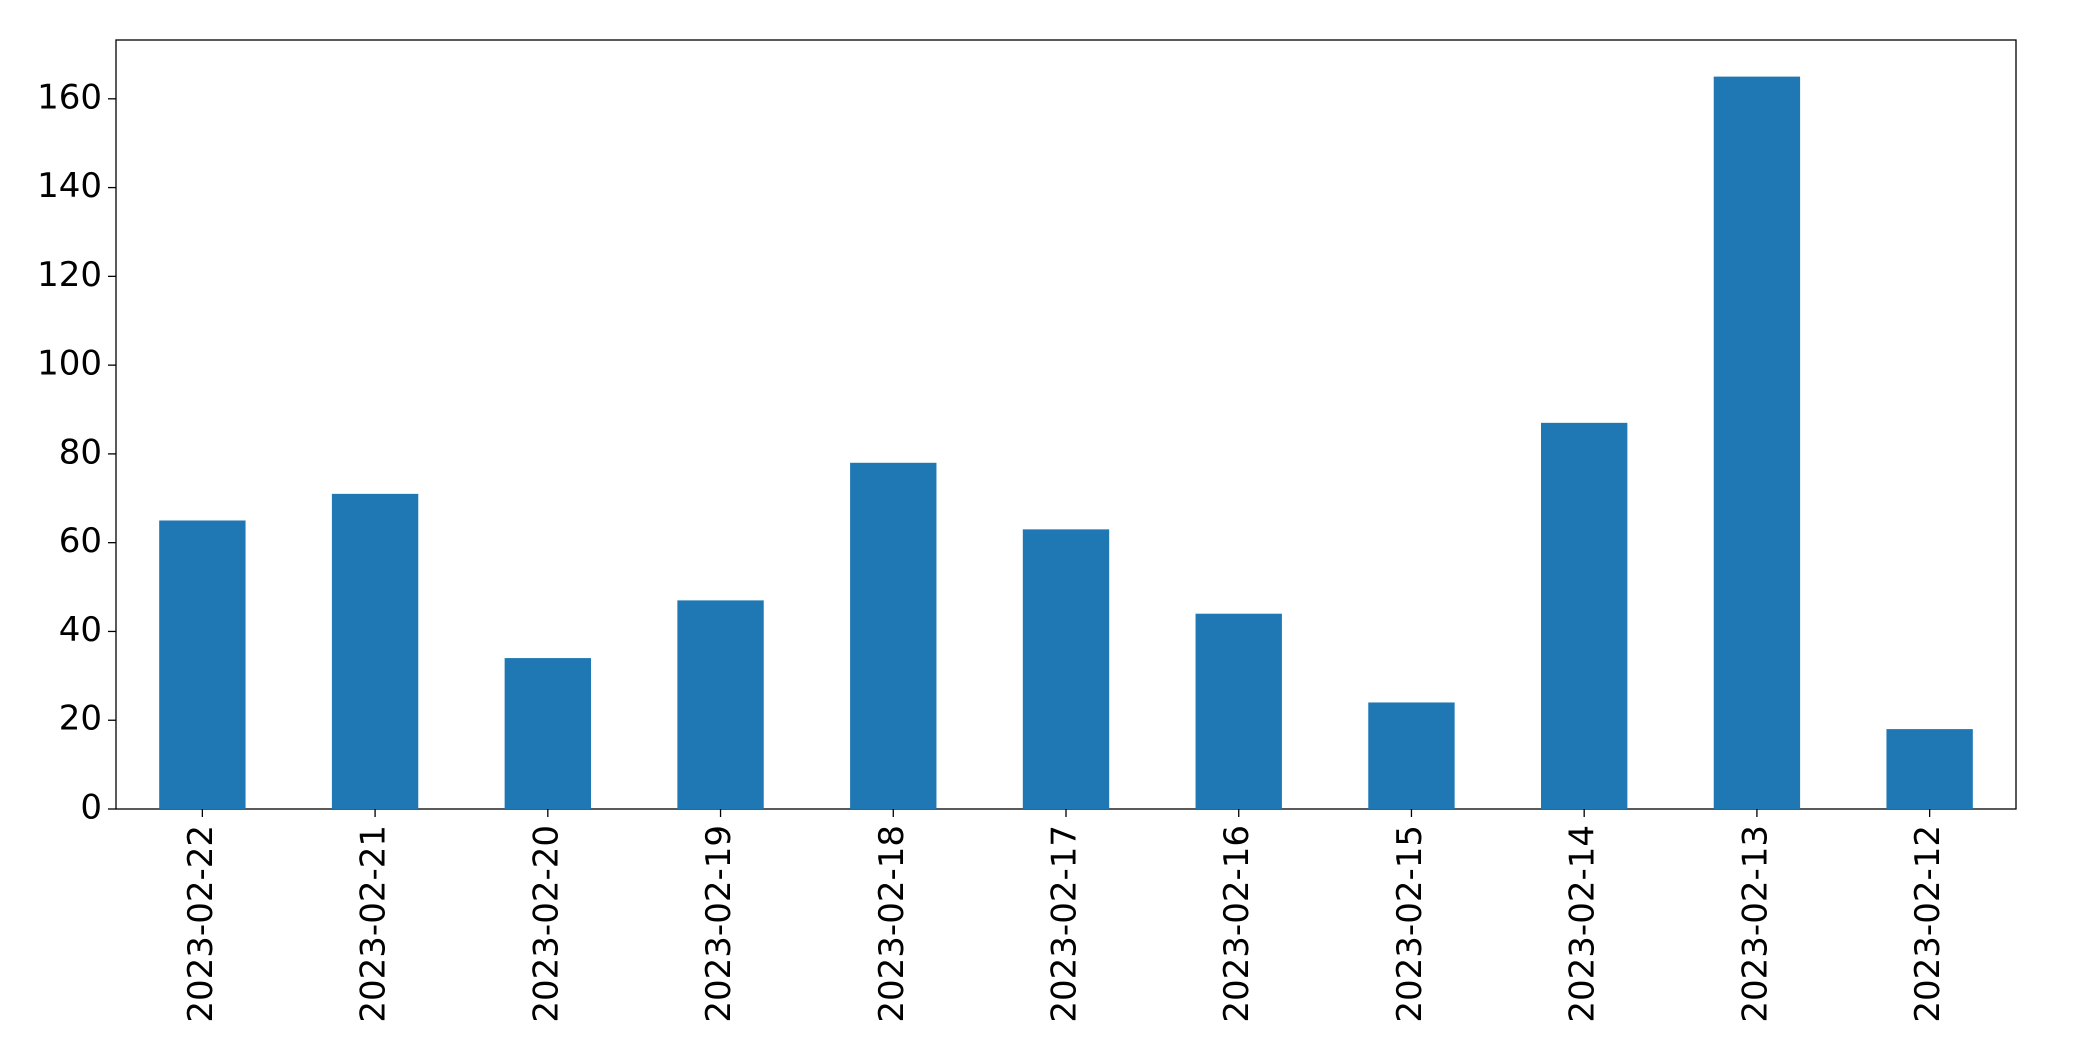 The height and width of the screenshot is (1061, 2093). What do you see at coordinates (69, 186) in the screenshot?
I see `y-tick-label: 140` at bounding box center [69, 186].